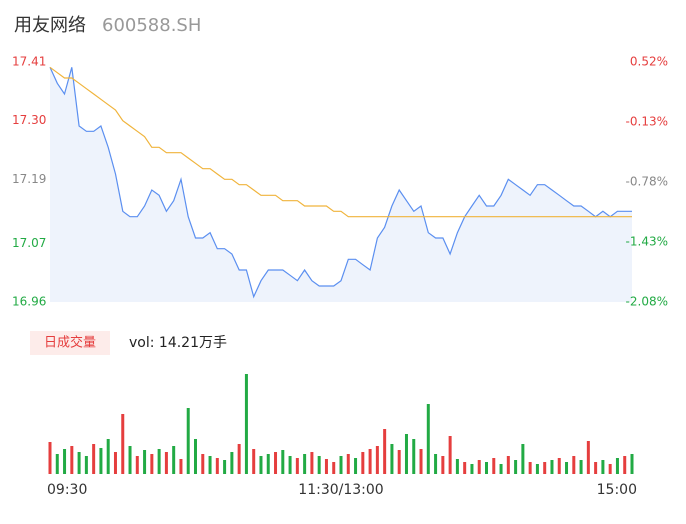 This screenshot has width=686, height=524. What do you see at coordinates (29, 243) in the screenshot?
I see `y-tick-label: 17.07` at bounding box center [29, 243].